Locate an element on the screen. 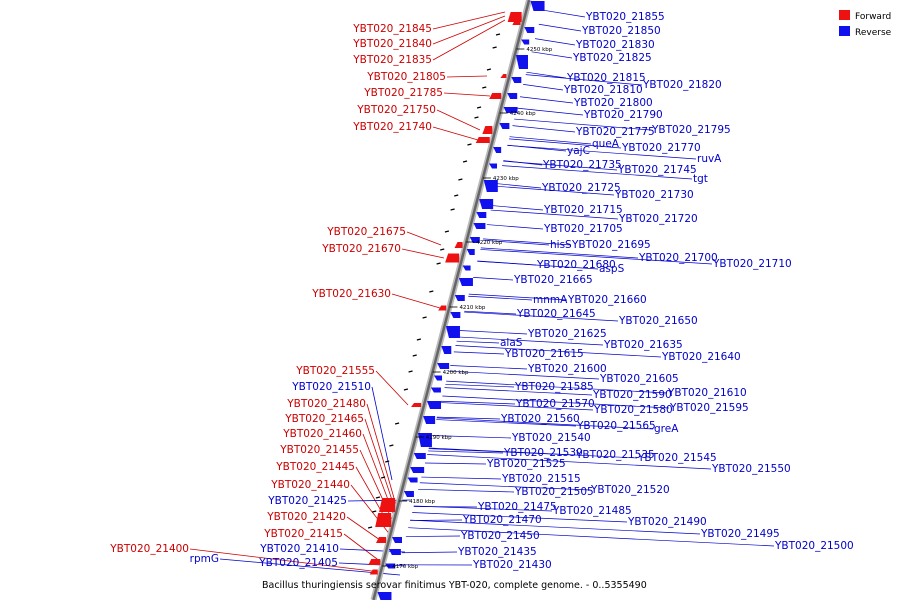 Image resolution: width=900 pixels, height=600 pixels. forward-gene-label: YBT020_21400 is located at coordinates (149, 549).